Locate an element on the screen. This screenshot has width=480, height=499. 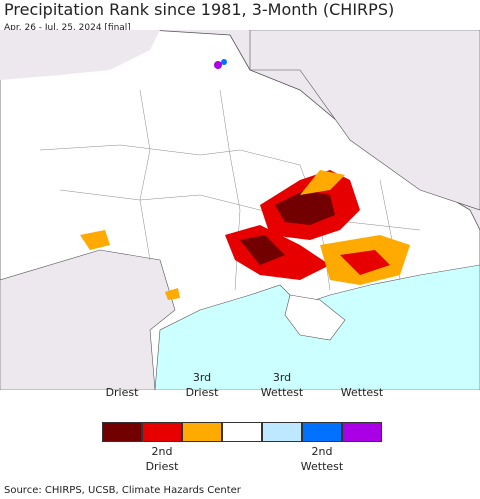
legend-label: 2nd Wettest is located at coordinates (322, 459).